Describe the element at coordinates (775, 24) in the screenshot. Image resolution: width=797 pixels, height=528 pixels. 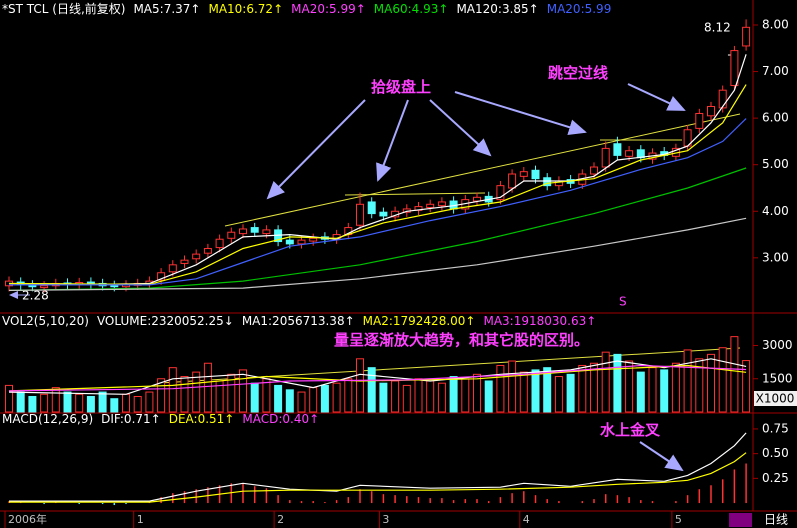
I see `y-tick-label: 8.00` at that location.